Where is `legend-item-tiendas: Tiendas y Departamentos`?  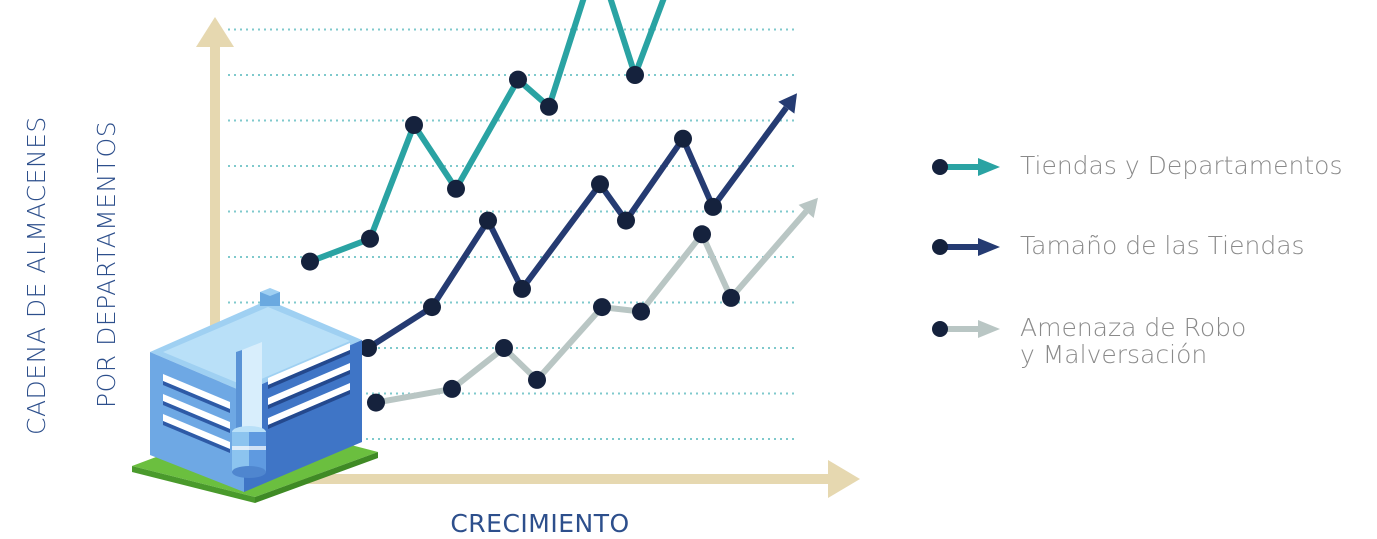 legend-item-tiendas: Tiendas y Departamentos is located at coordinates (1136, 167).